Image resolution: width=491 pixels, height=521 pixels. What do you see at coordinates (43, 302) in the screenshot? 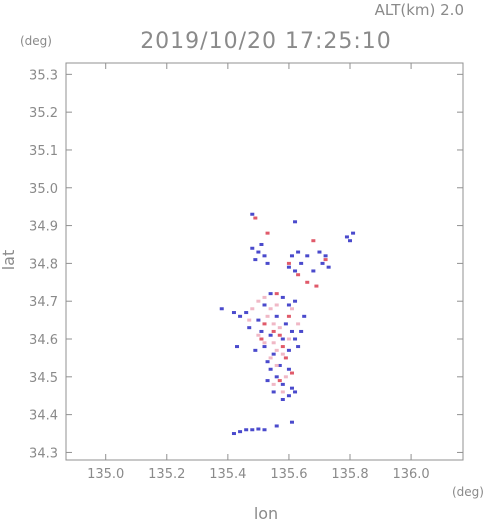
I see `y-tick-label: 34.7` at bounding box center [43, 302].